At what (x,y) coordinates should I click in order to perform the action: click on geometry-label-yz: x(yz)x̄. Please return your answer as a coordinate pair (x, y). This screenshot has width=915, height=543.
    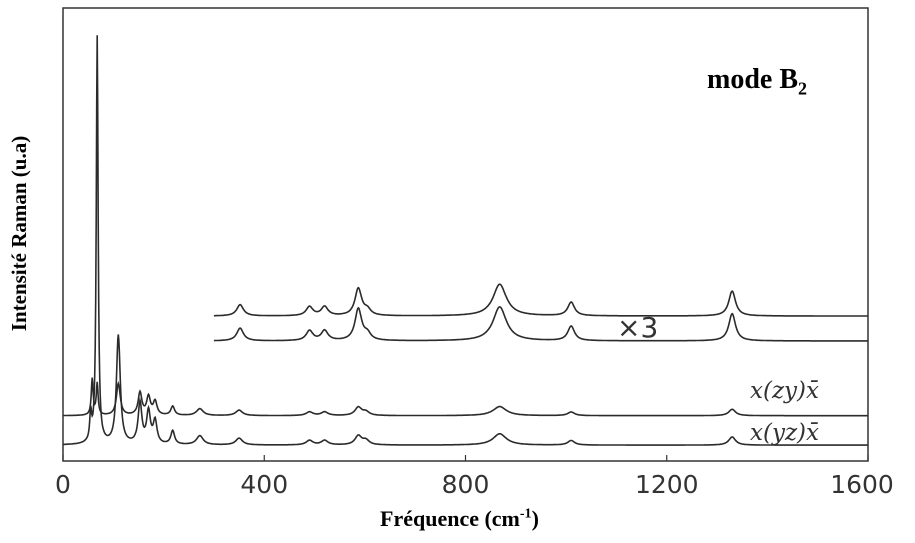
    Looking at the image, I should click on (784, 433).